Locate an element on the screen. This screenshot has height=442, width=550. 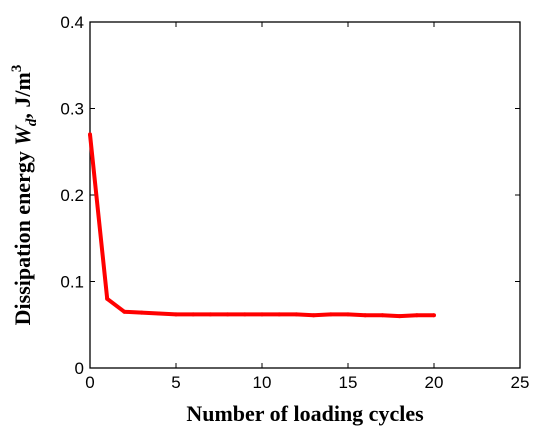
x-tick-label: 15 is located at coordinates (348, 382).